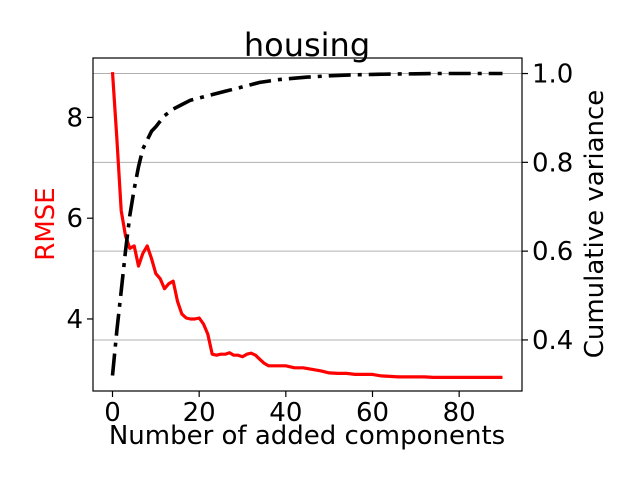 This screenshot has width=640, height=480. Describe the element at coordinates (552, 341) in the screenshot. I see `right-y-tick-label: 0.4` at that location.